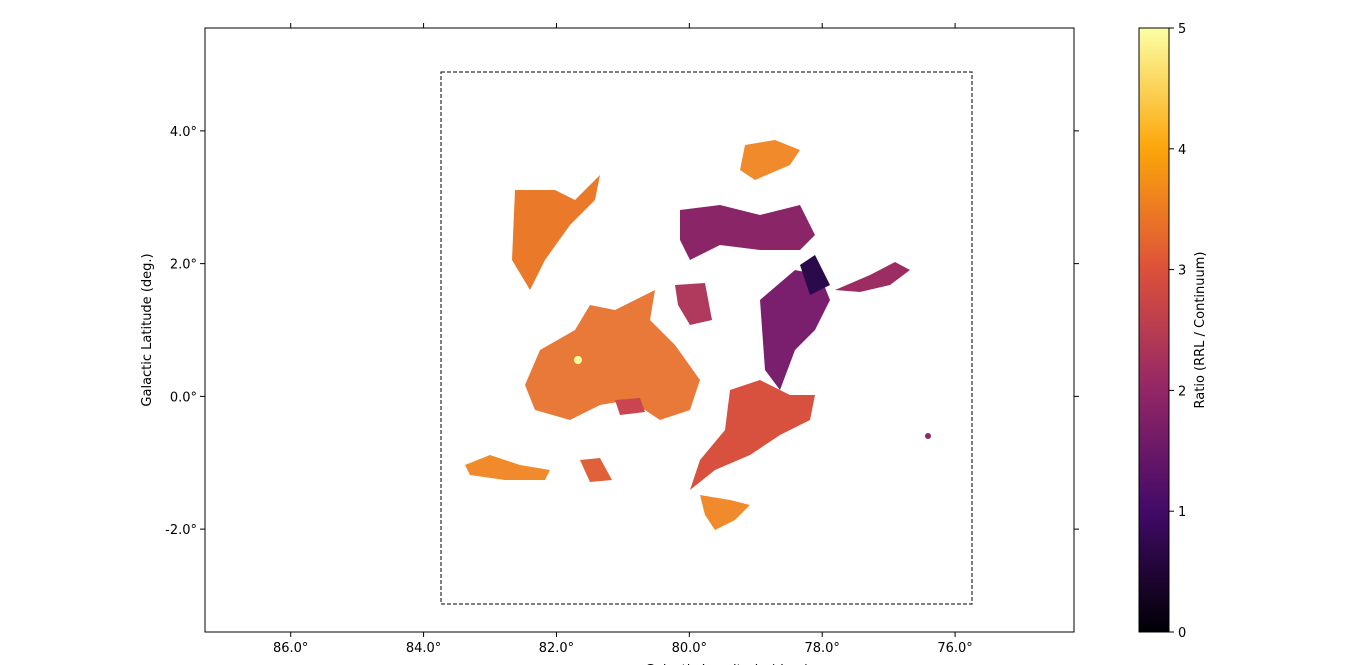 The width and height of the screenshot is (1366, 665). I want to click on x-tick-label: 76.0°, so click(954, 648).